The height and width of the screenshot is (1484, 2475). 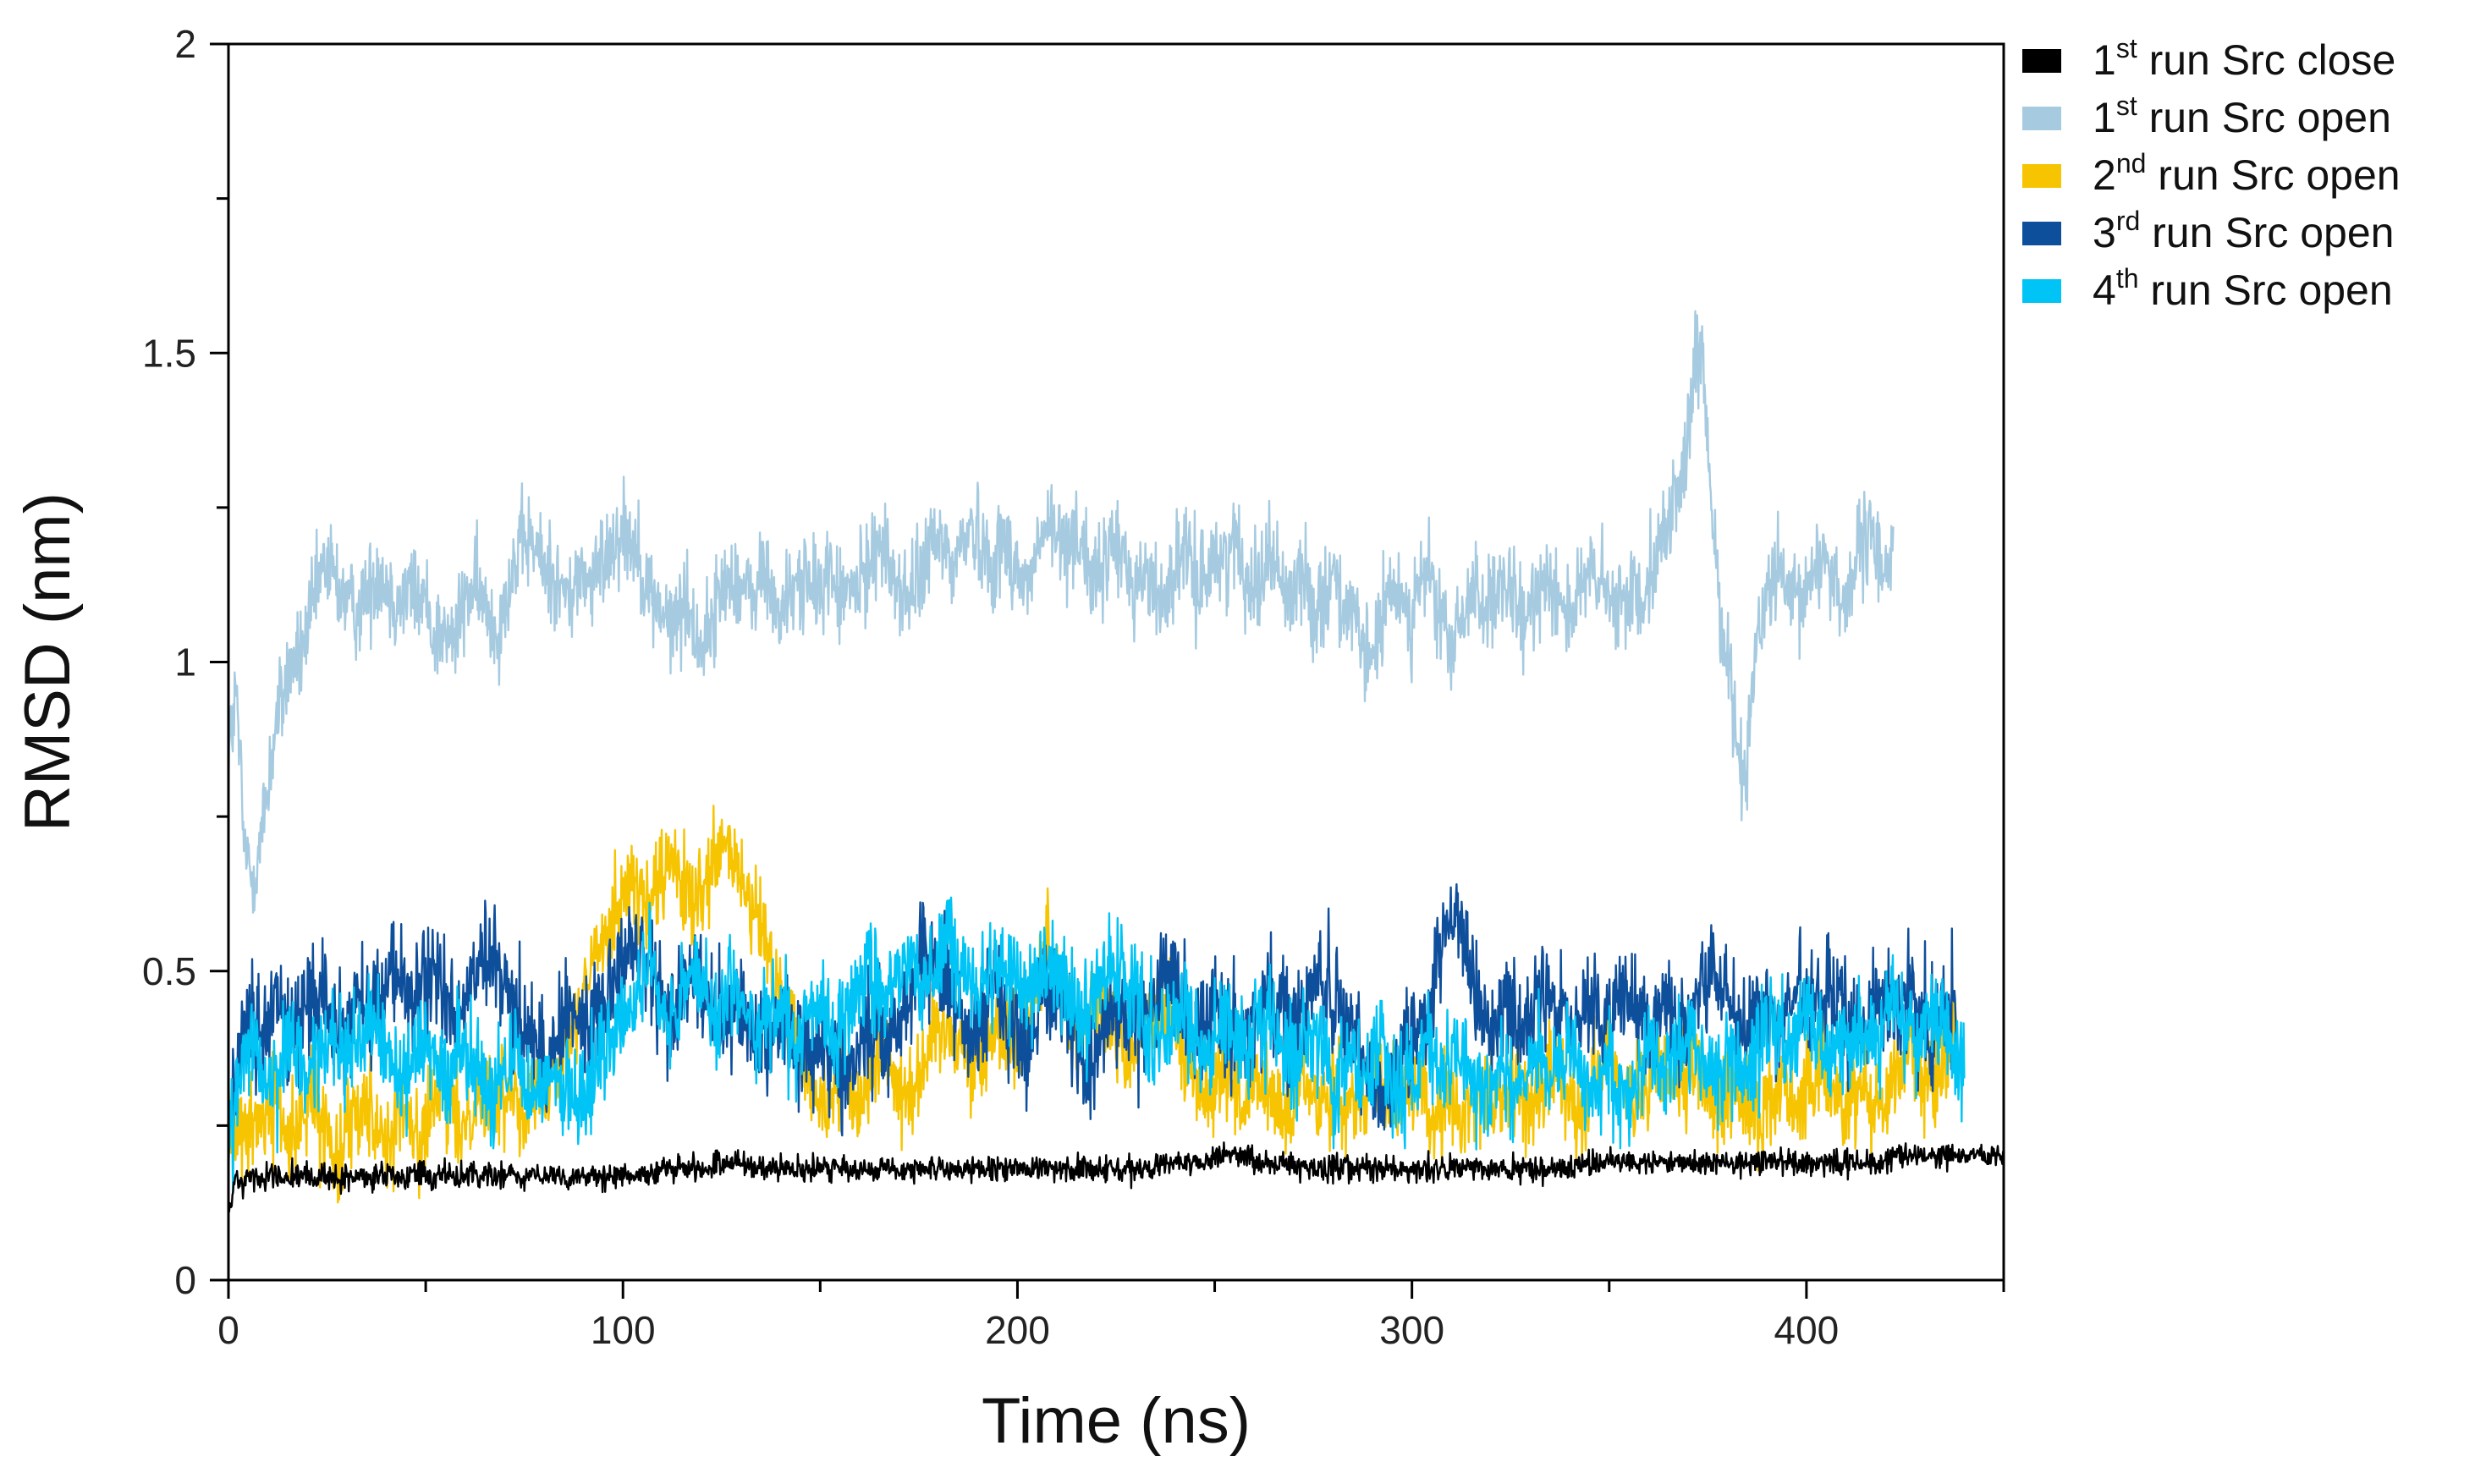 What do you see at coordinates (1411, 1330) in the screenshot?
I see `x-tick-label: 300` at bounding box center [1411, 1330].